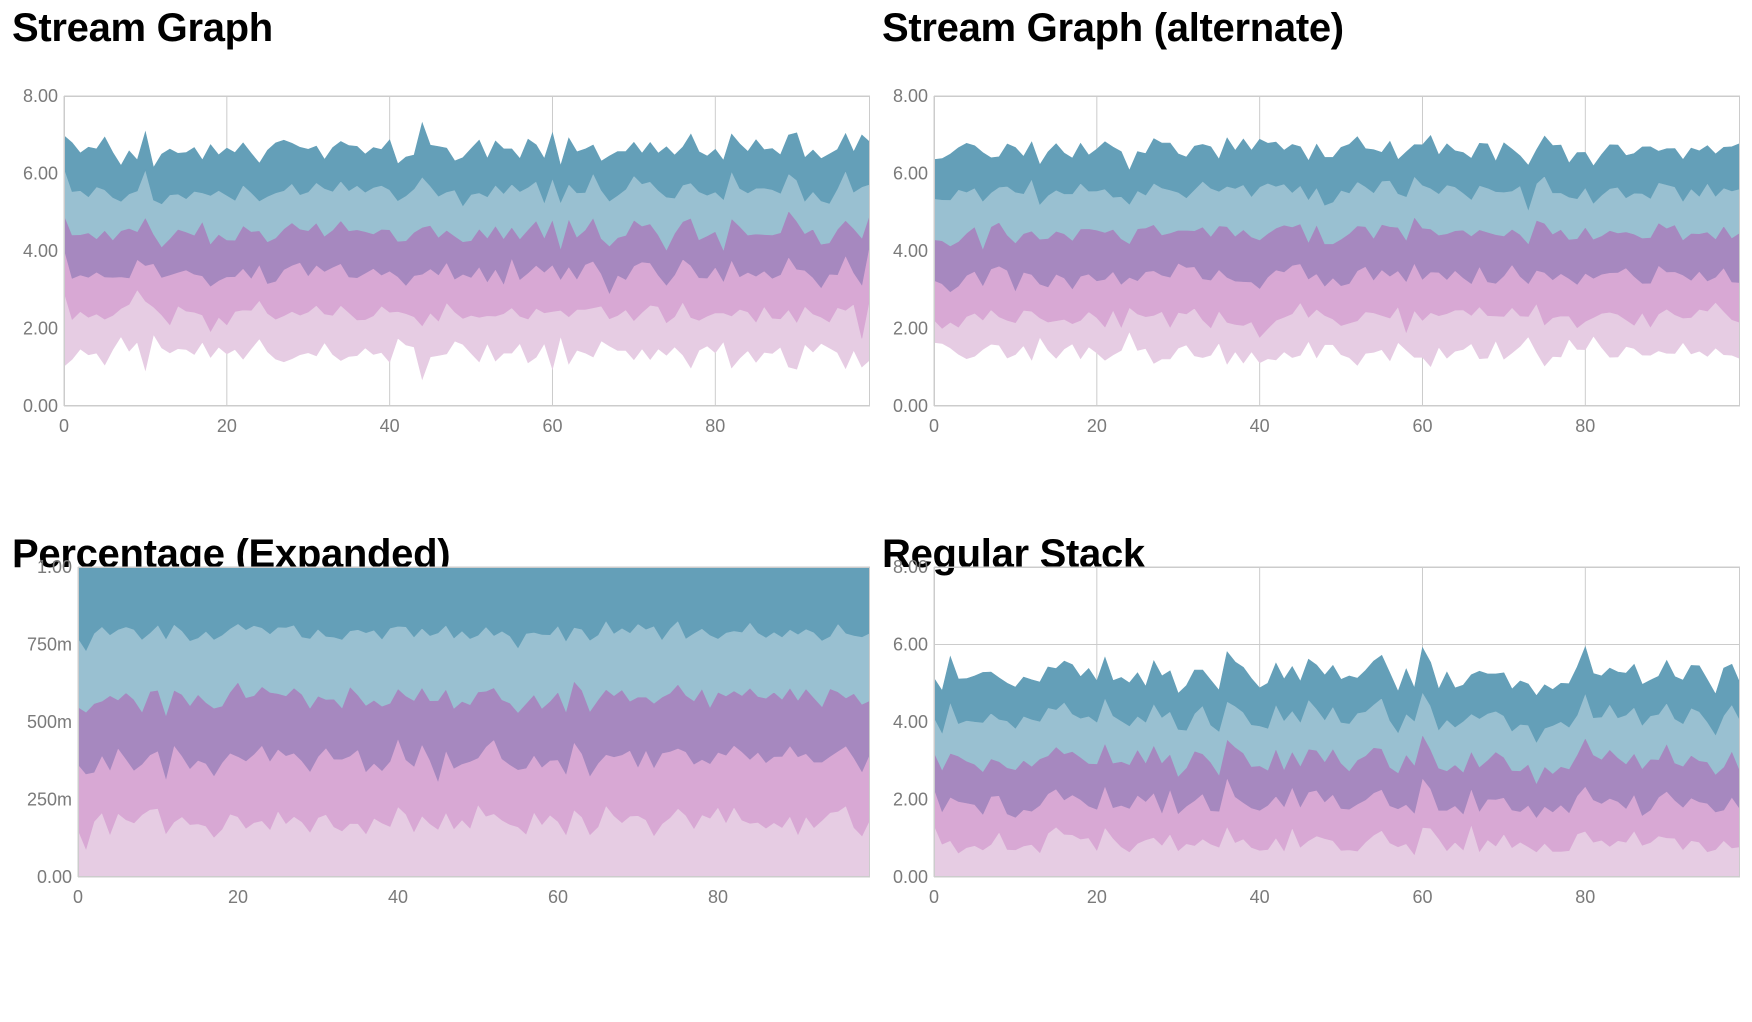 The height and width of the screenshot is (1022, 1752). Describe the element at coordinates (142, 28) in the screenshot. I see `chart-title: Stream Graph` at that location.